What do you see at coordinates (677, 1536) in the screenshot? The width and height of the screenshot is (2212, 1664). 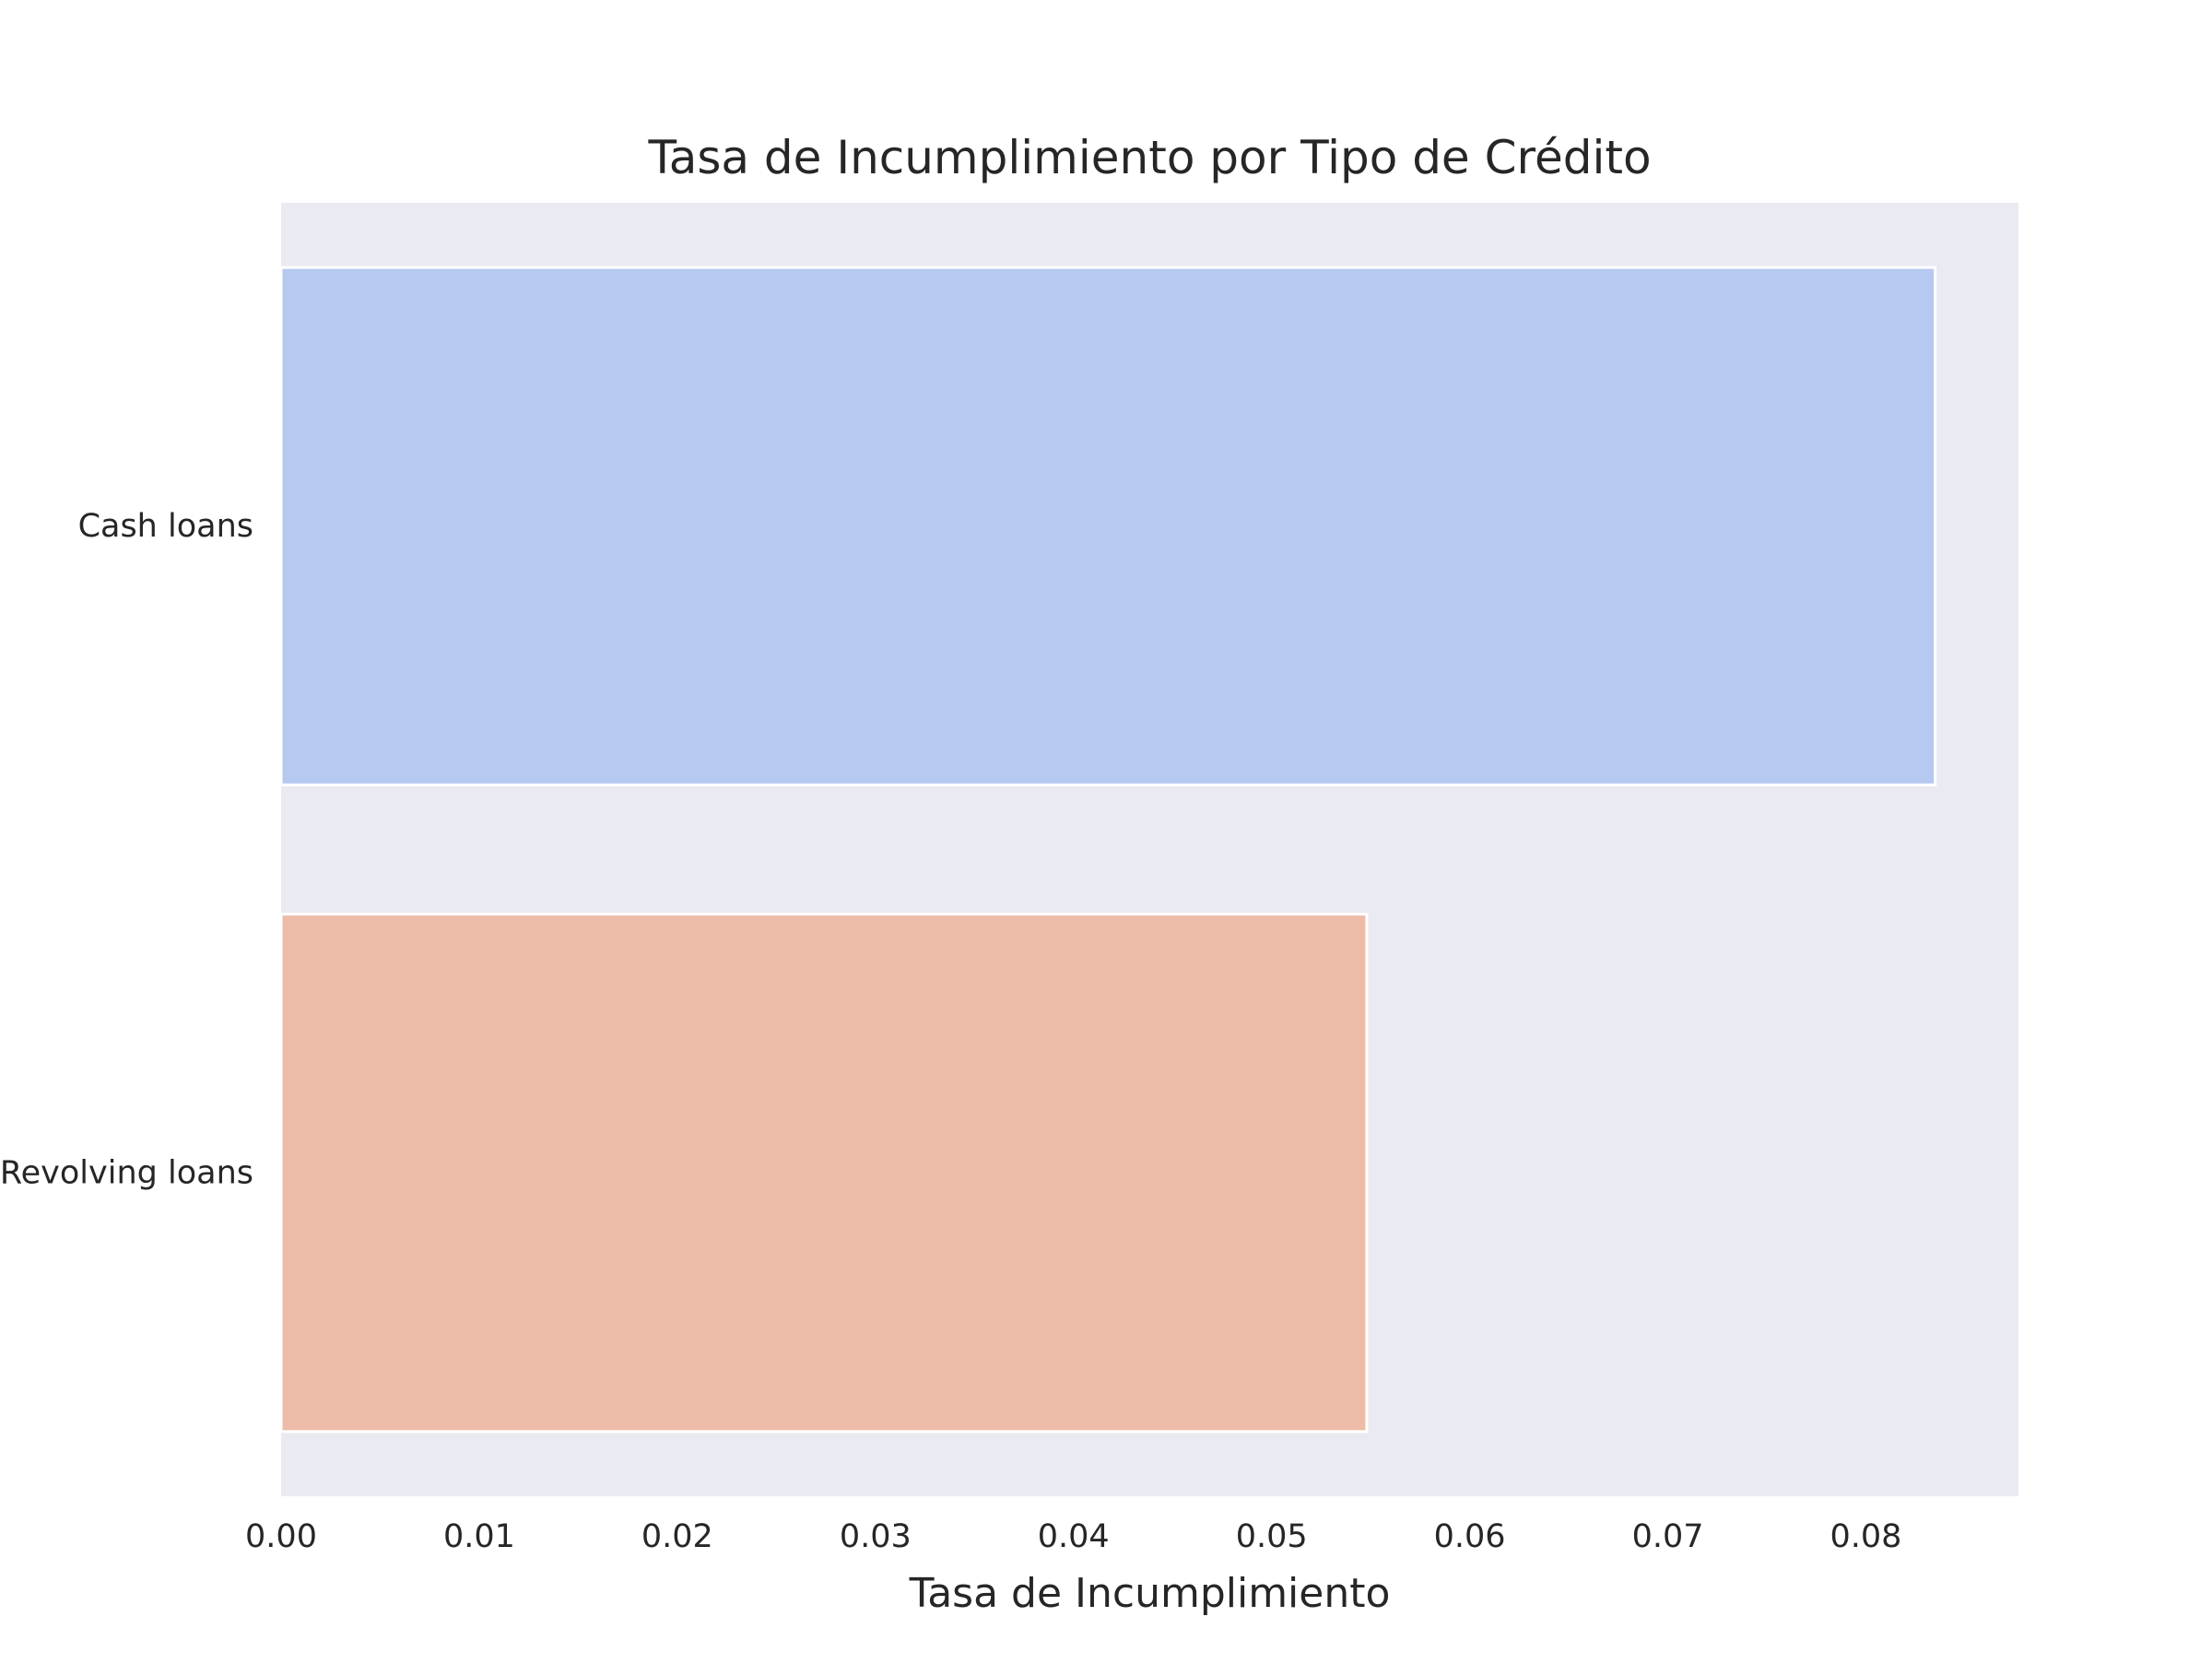 I see `x-tick-label: 0.02` at bounding box center [677, 1536].